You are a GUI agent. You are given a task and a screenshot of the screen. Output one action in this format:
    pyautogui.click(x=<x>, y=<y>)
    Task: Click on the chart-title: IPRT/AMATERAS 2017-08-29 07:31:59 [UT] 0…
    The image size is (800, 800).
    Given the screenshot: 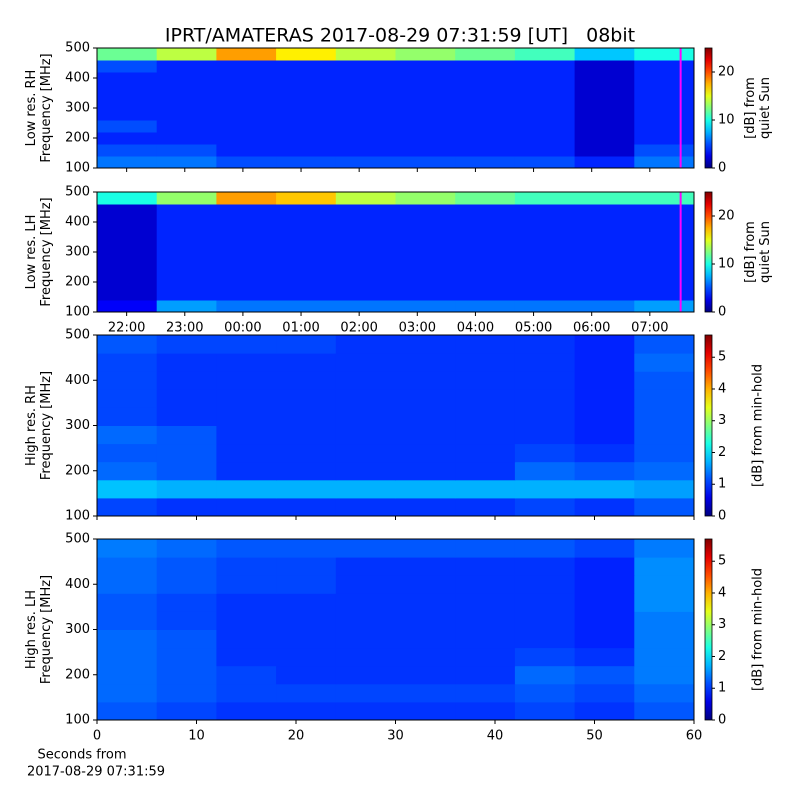 What is the action you would take?
    pyautogui.click(x=400, y=36)
    